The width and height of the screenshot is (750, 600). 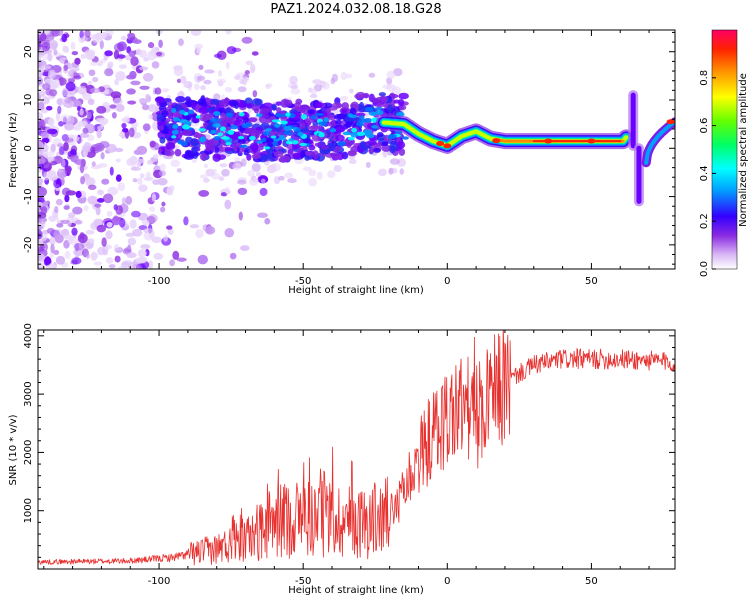 What do you see at coordinates (283, 127) in the screenshot?
I see `spectrogram-band` at bounding box center [283, 127].